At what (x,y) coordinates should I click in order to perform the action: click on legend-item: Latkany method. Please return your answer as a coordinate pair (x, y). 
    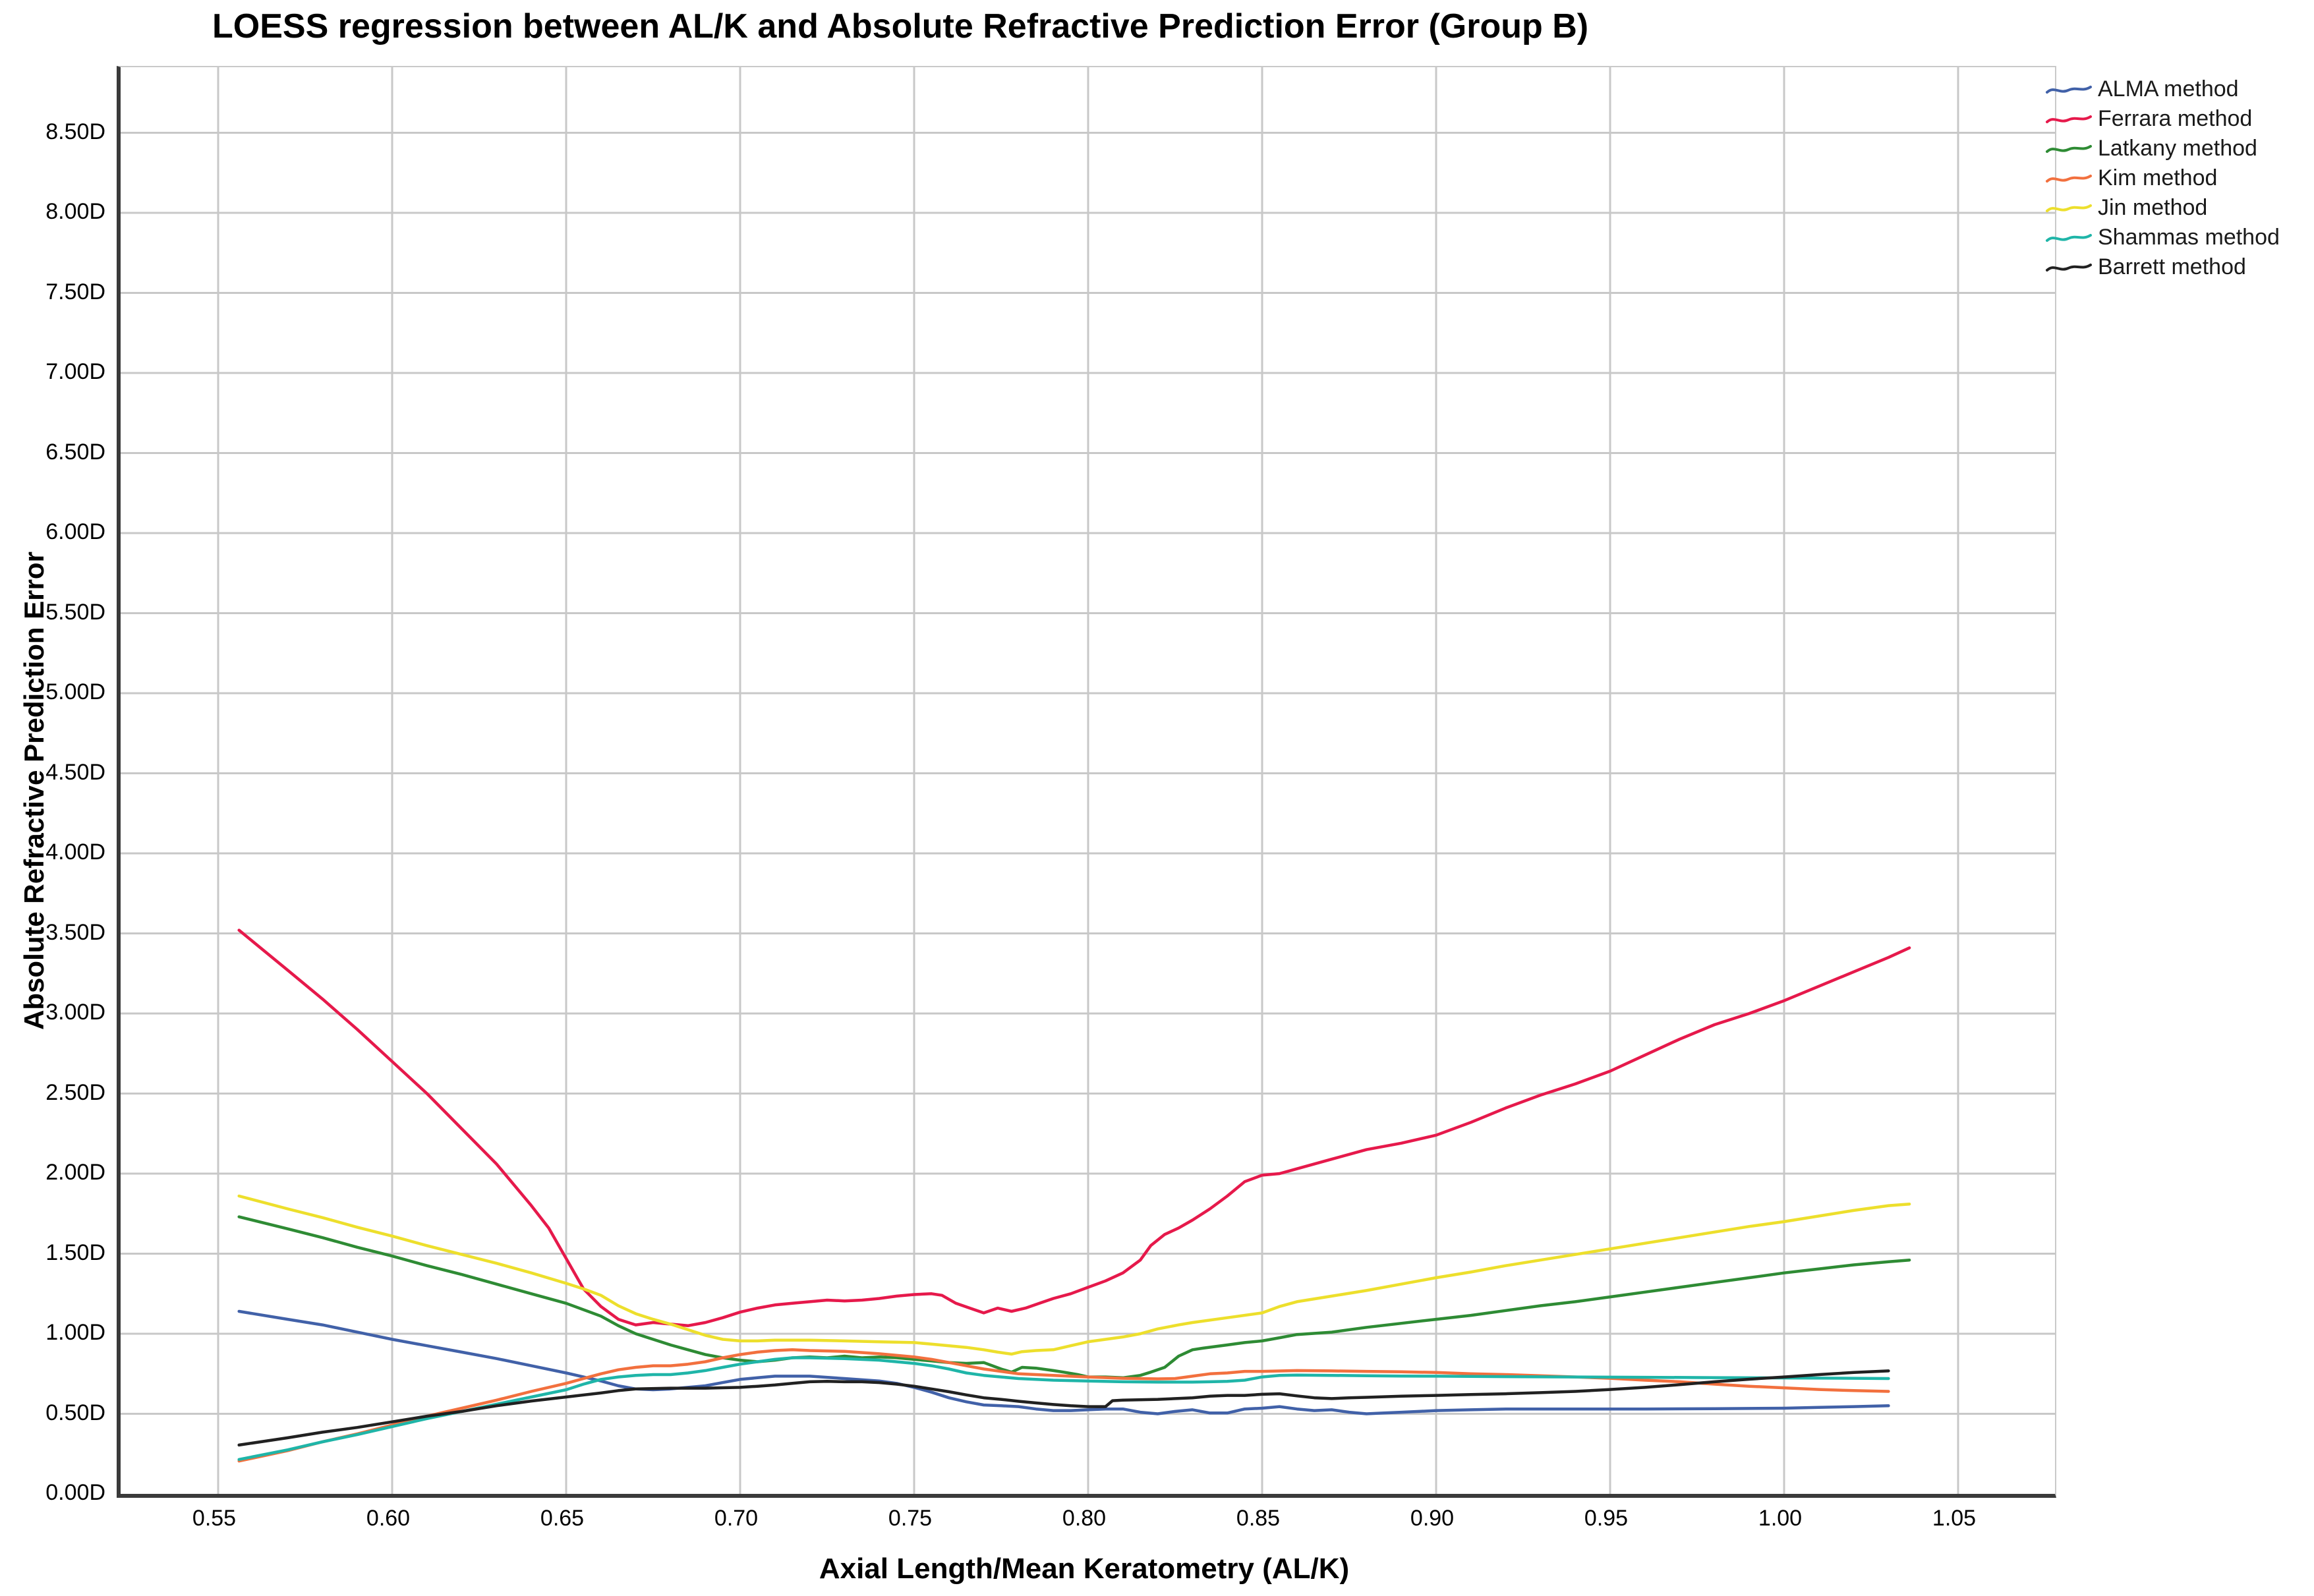
    Looking at the image, I should click on (2162, 148).